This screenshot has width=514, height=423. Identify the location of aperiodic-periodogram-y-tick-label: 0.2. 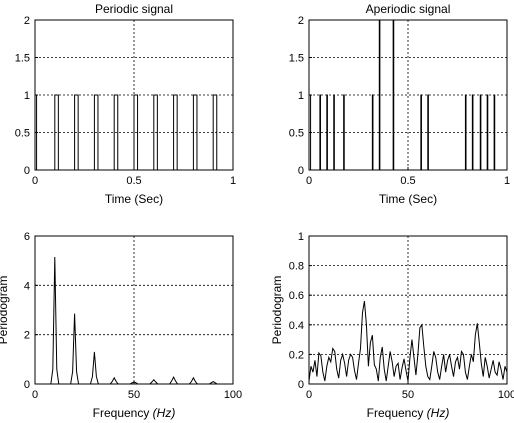
(296, 355).